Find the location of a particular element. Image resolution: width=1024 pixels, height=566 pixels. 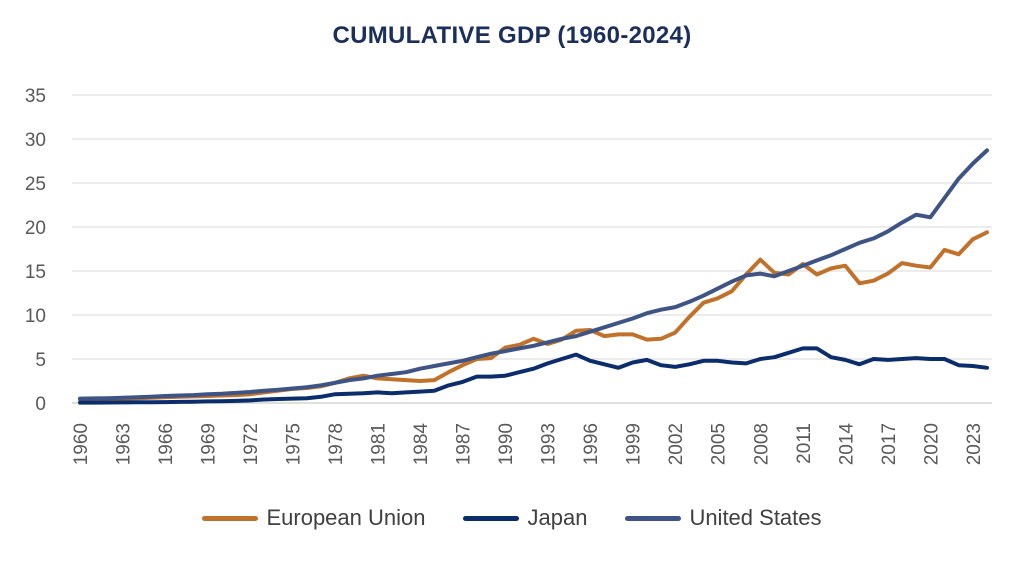

x-tick-label: 2014 is located at coordinates (846, 444).